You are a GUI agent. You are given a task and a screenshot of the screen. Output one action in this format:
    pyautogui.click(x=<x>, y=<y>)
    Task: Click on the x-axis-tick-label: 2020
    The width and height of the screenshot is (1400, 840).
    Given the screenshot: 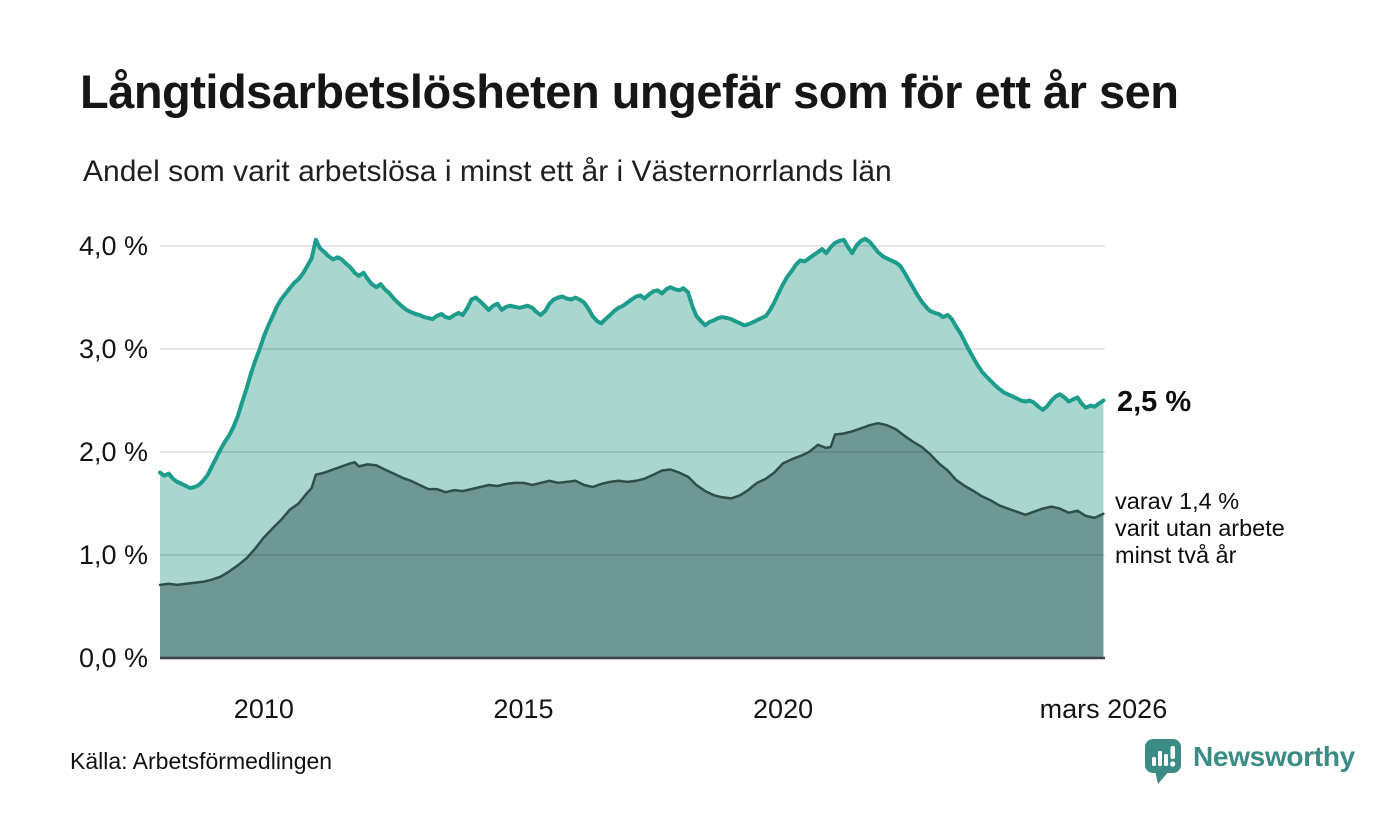 What is the action you would take?
    pyautogui.click(x=783, y=709)
    